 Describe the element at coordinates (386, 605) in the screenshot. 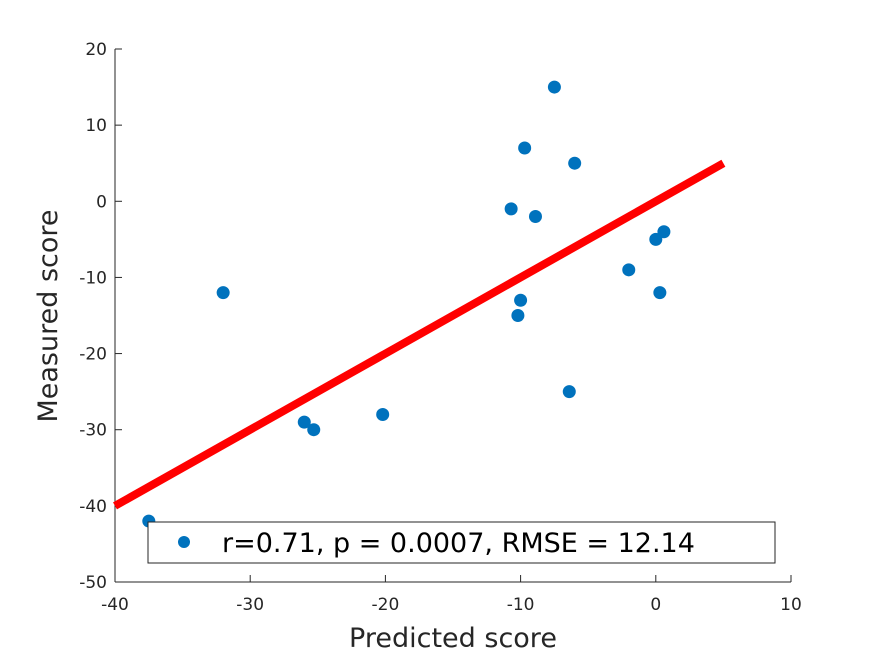

I see `x-tick-label: -20` at that location.